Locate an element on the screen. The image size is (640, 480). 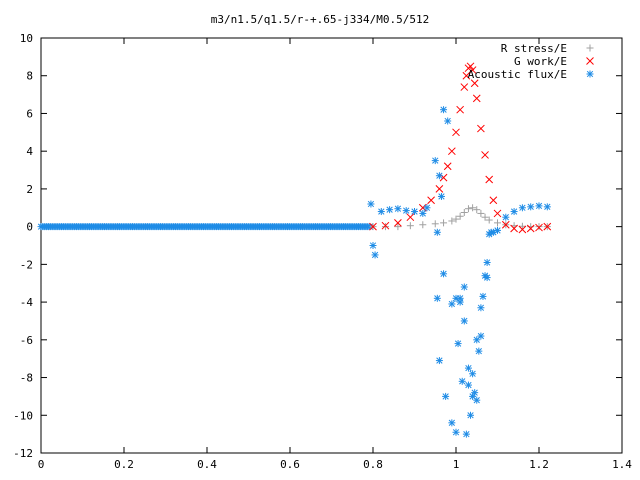
x-tick-label: 0.4 is located at coordinates (207, 464).